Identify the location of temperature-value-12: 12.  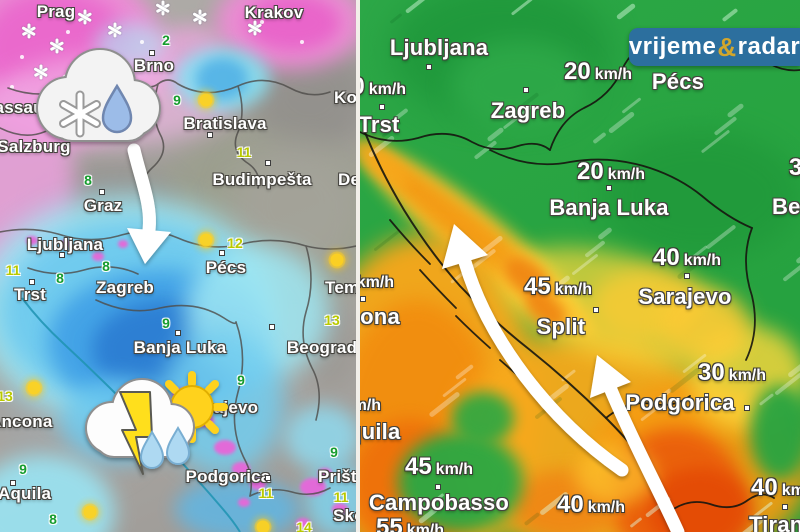
(235, 243).